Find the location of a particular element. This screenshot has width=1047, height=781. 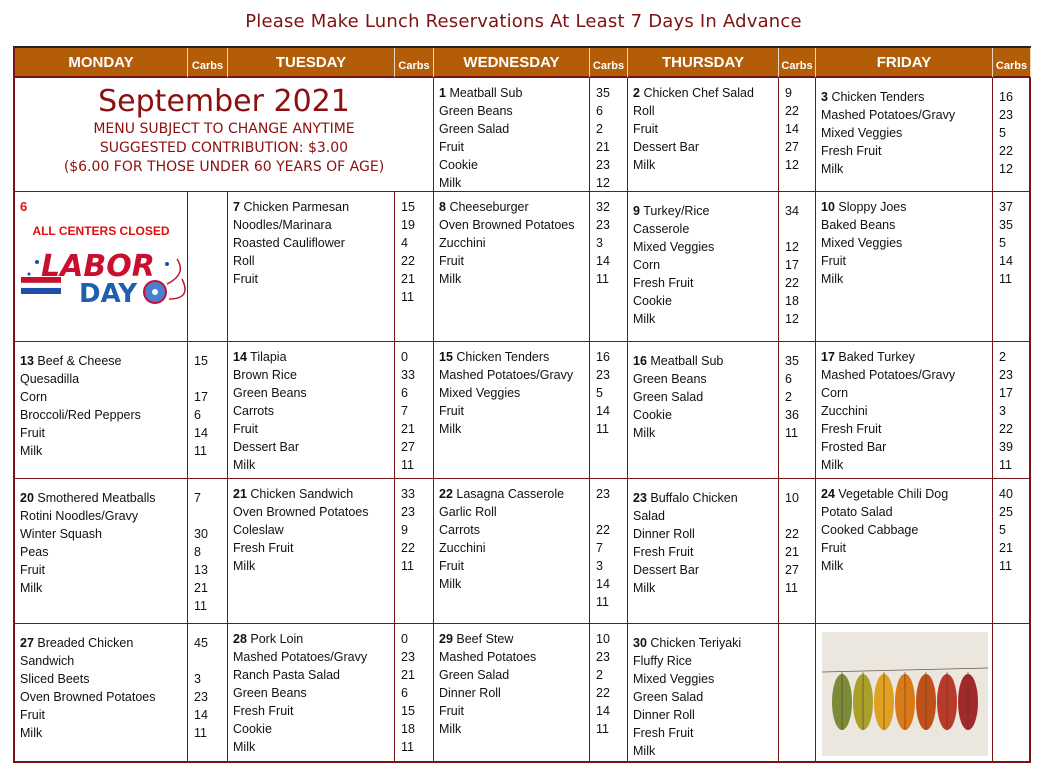

carb-value: 40 is located at coordinates (1006, 494).